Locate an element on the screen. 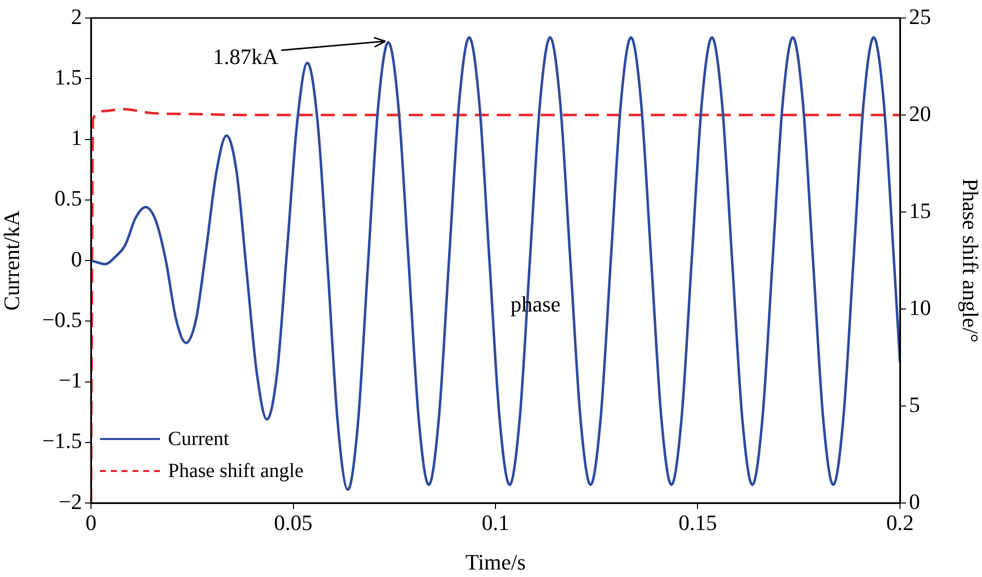 The image size is (982, 577). y2-tick-label: 10 is located at coordinates (920, 307).